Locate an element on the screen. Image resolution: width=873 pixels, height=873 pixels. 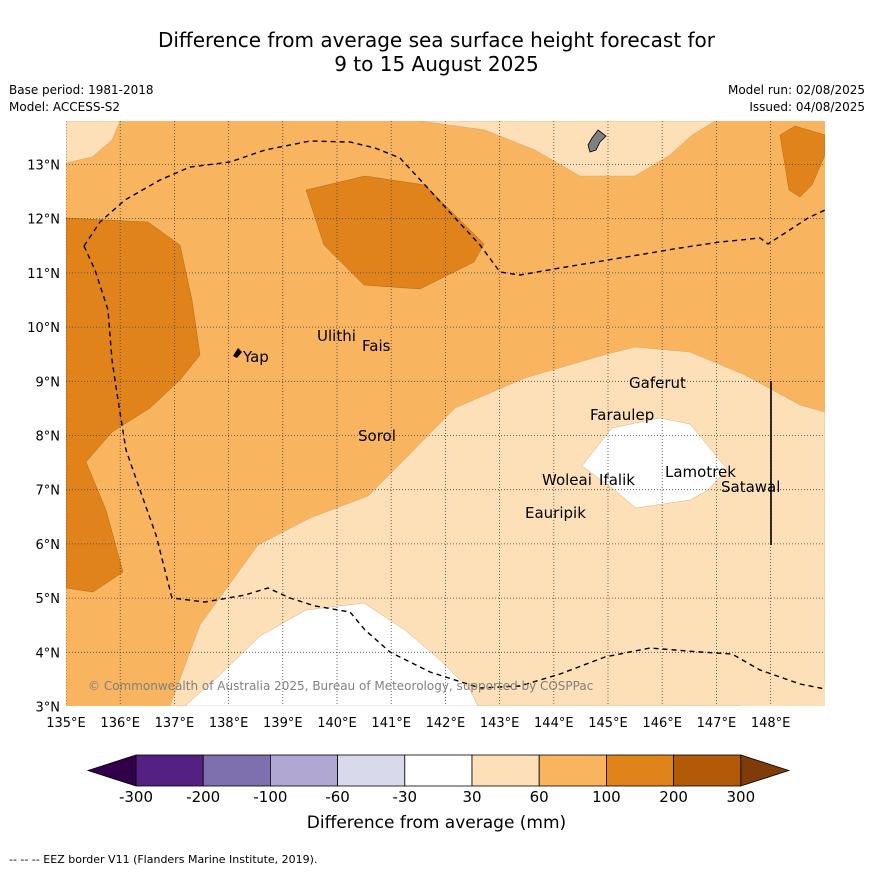
place-eauripik: Eauripik is located at coordinates (555, 513).